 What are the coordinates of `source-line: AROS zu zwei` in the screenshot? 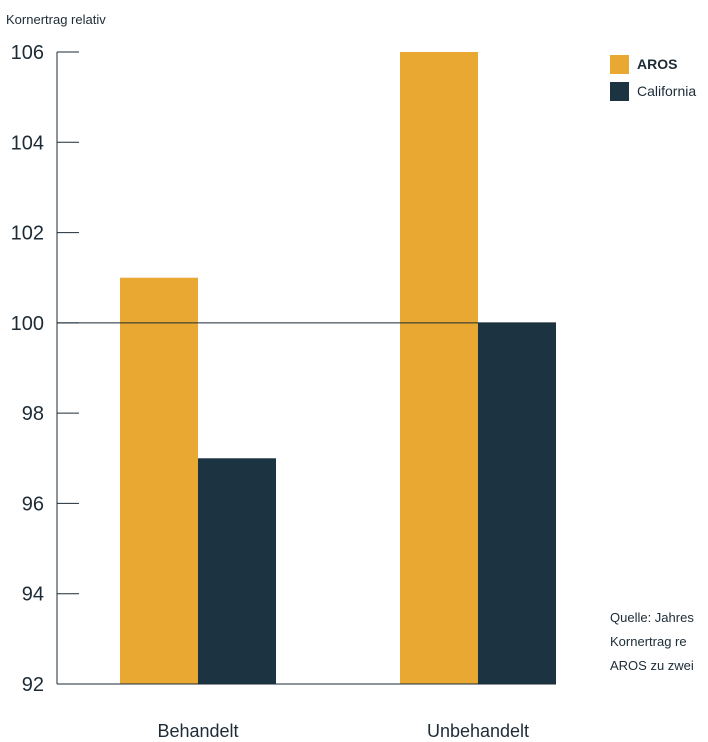 It's located at (652, 665).